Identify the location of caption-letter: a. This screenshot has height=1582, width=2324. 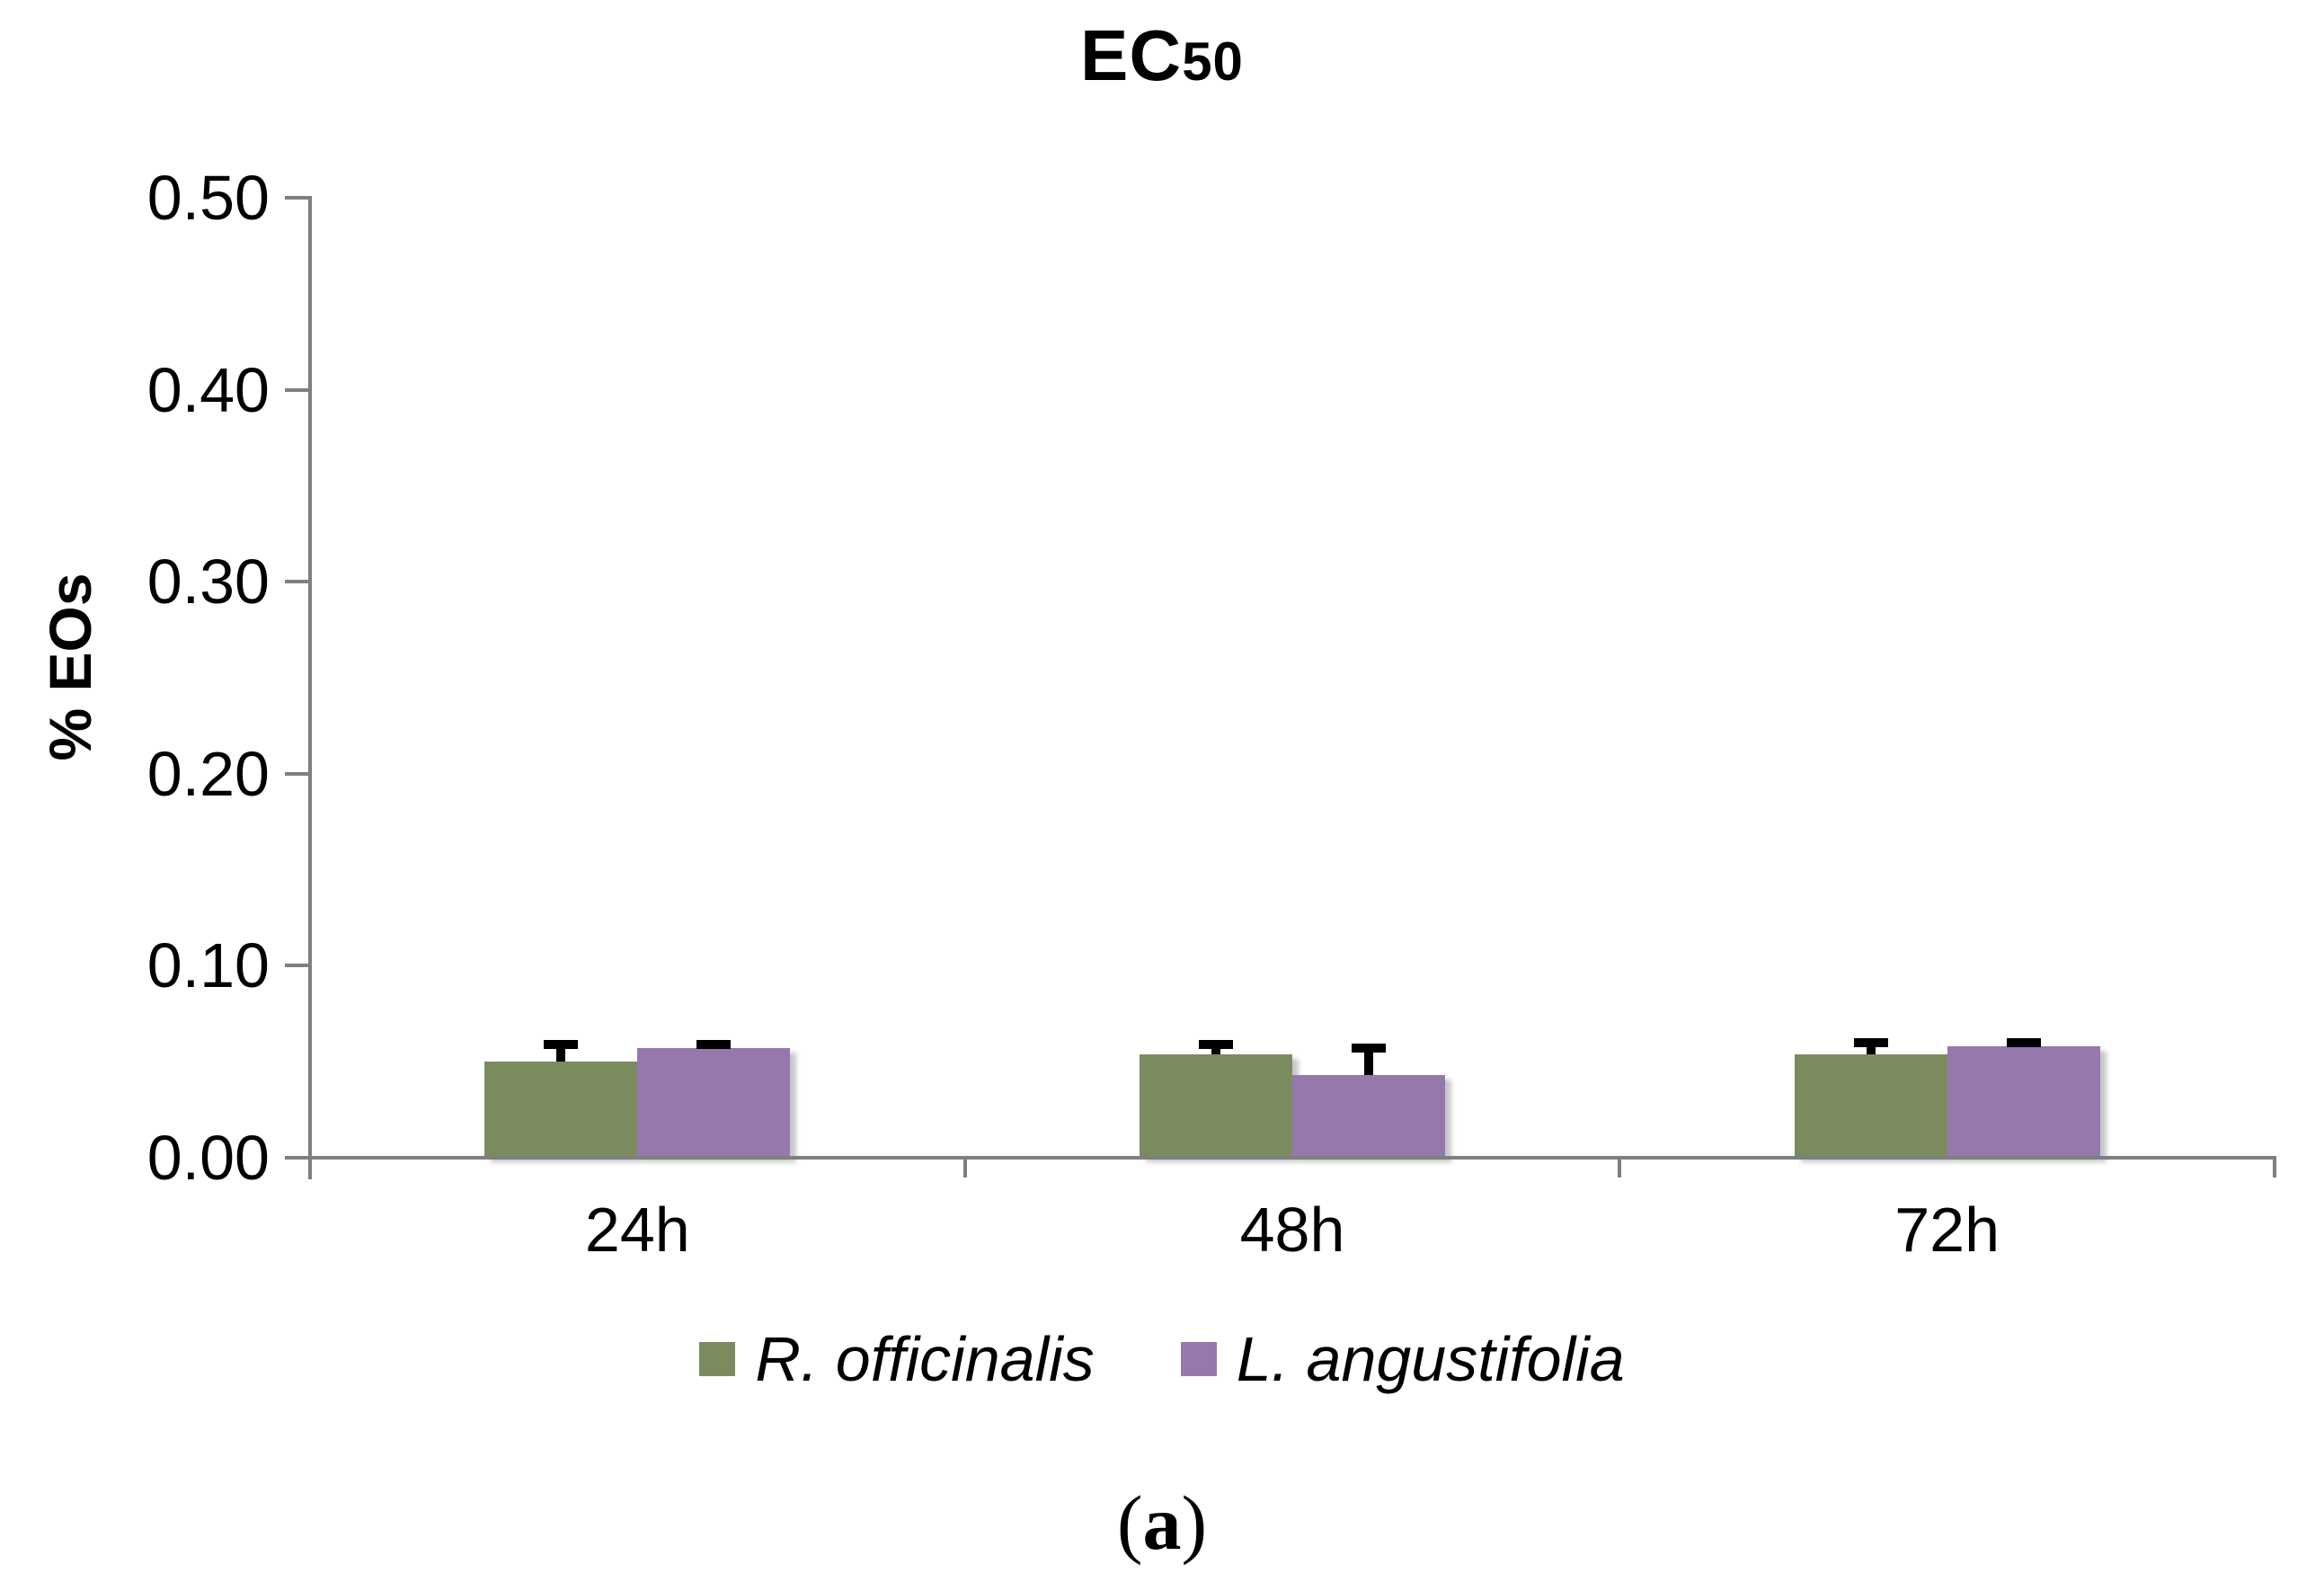
(1162, 1523).